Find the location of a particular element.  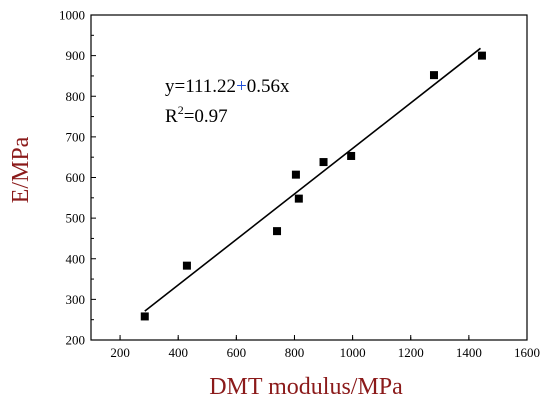

y-tick-label: 600 is located at coordinates (76, 177).